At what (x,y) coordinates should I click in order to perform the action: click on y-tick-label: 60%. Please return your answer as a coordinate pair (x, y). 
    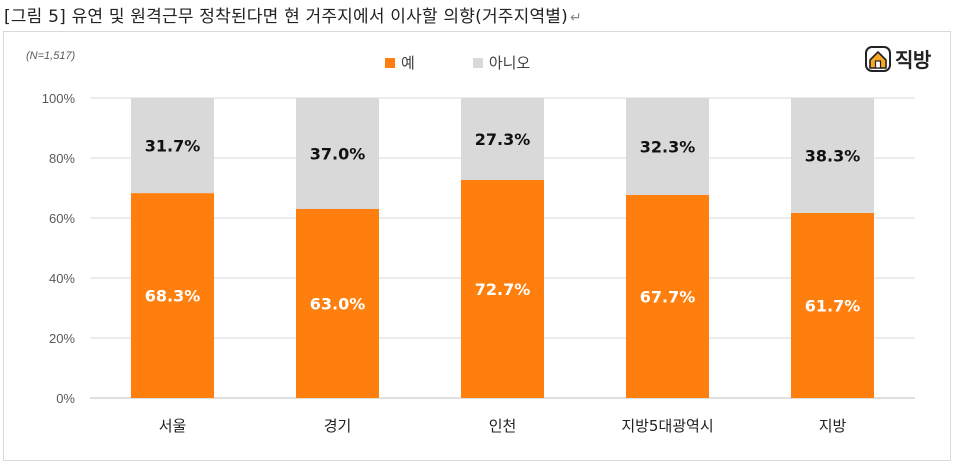
    Looking at the image, I should click on (62, 218).